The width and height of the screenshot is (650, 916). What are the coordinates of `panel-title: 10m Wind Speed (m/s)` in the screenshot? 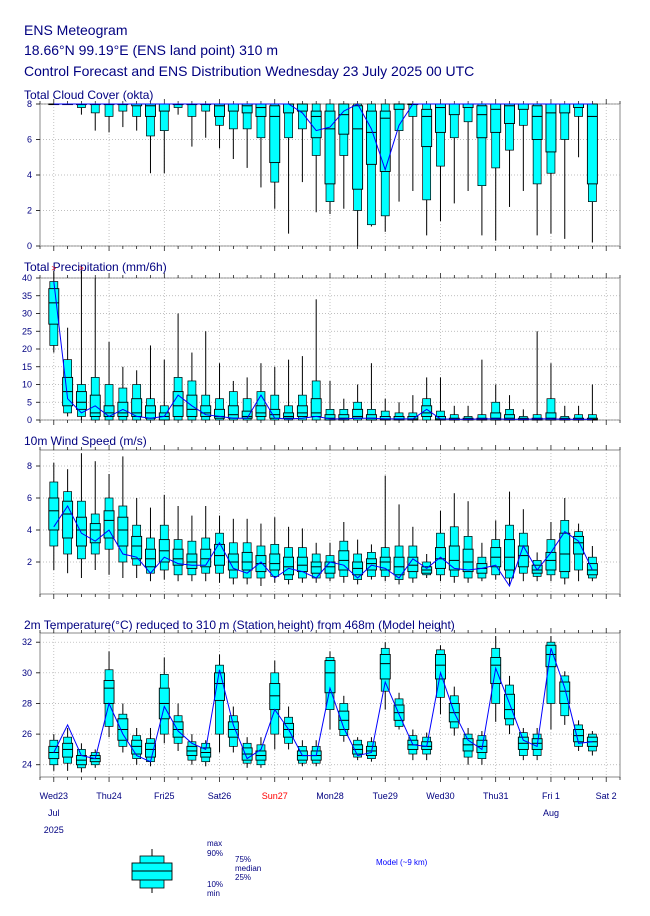 It's located at (85, 441).